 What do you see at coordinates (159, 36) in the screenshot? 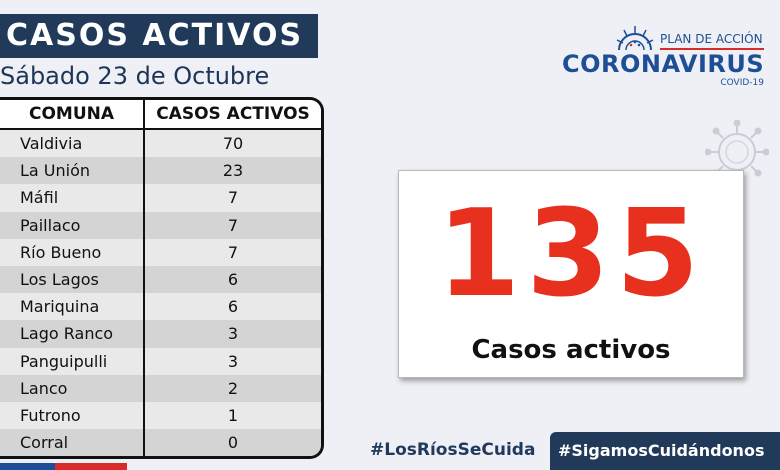
I see `page-title: CASOS ACTIVOS` at bounding box center [159, 36].